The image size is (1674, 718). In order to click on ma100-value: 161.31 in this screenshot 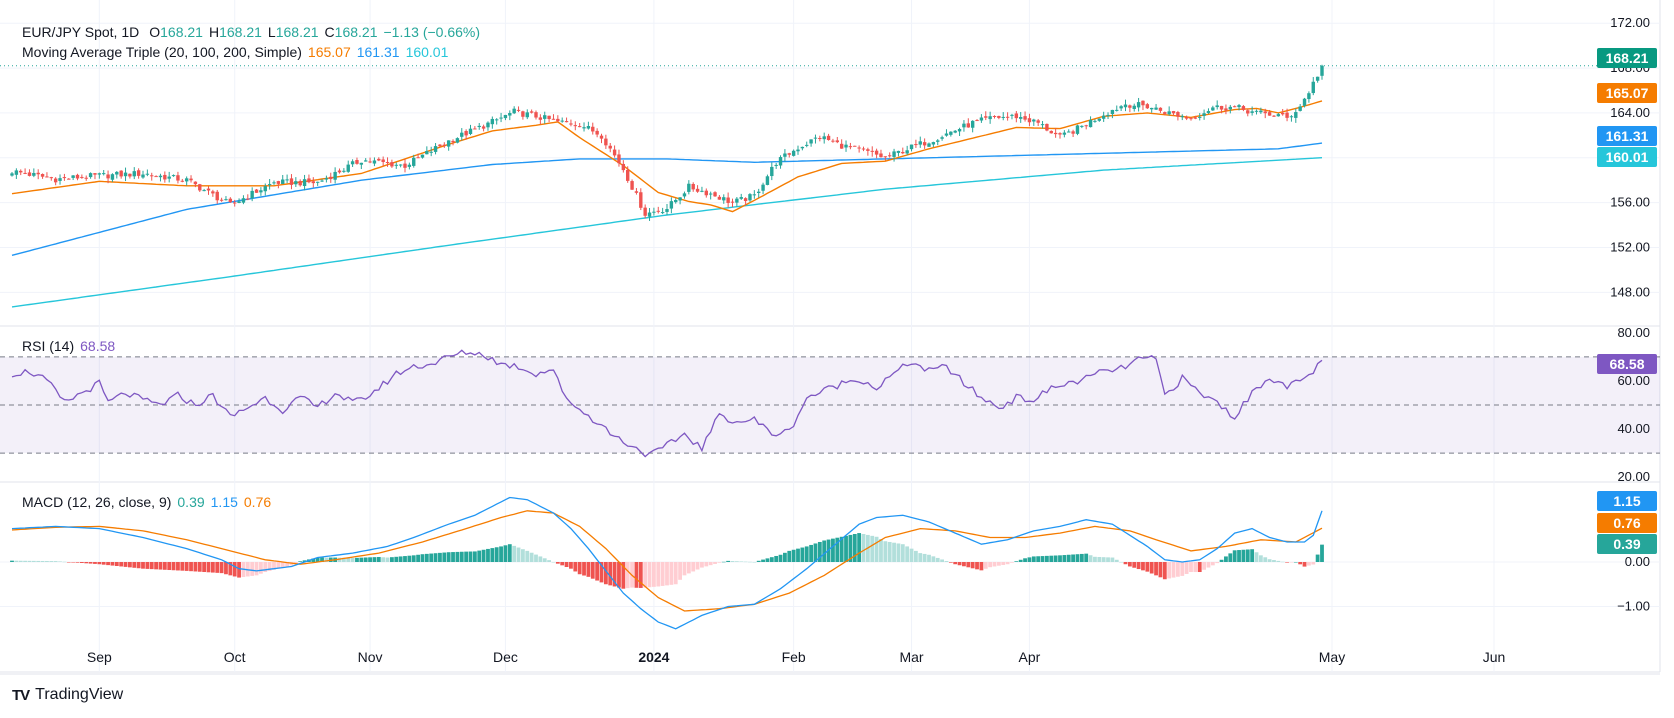, I will do `click(378, 52)`.